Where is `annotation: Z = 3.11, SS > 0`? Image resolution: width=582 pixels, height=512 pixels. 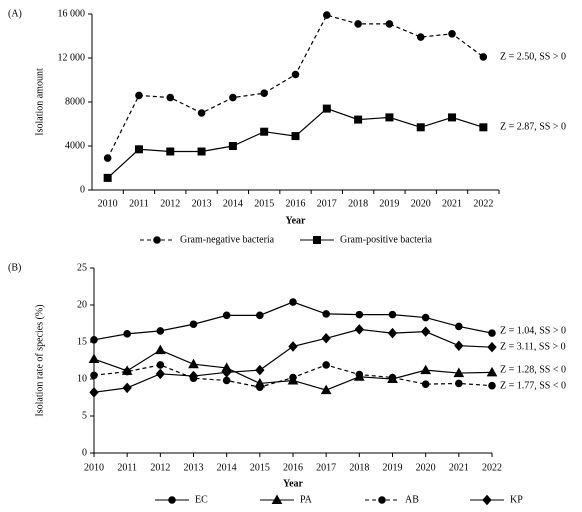 annotation: Z = 3.11, SS > 0 is located at coordinates (533, 346).